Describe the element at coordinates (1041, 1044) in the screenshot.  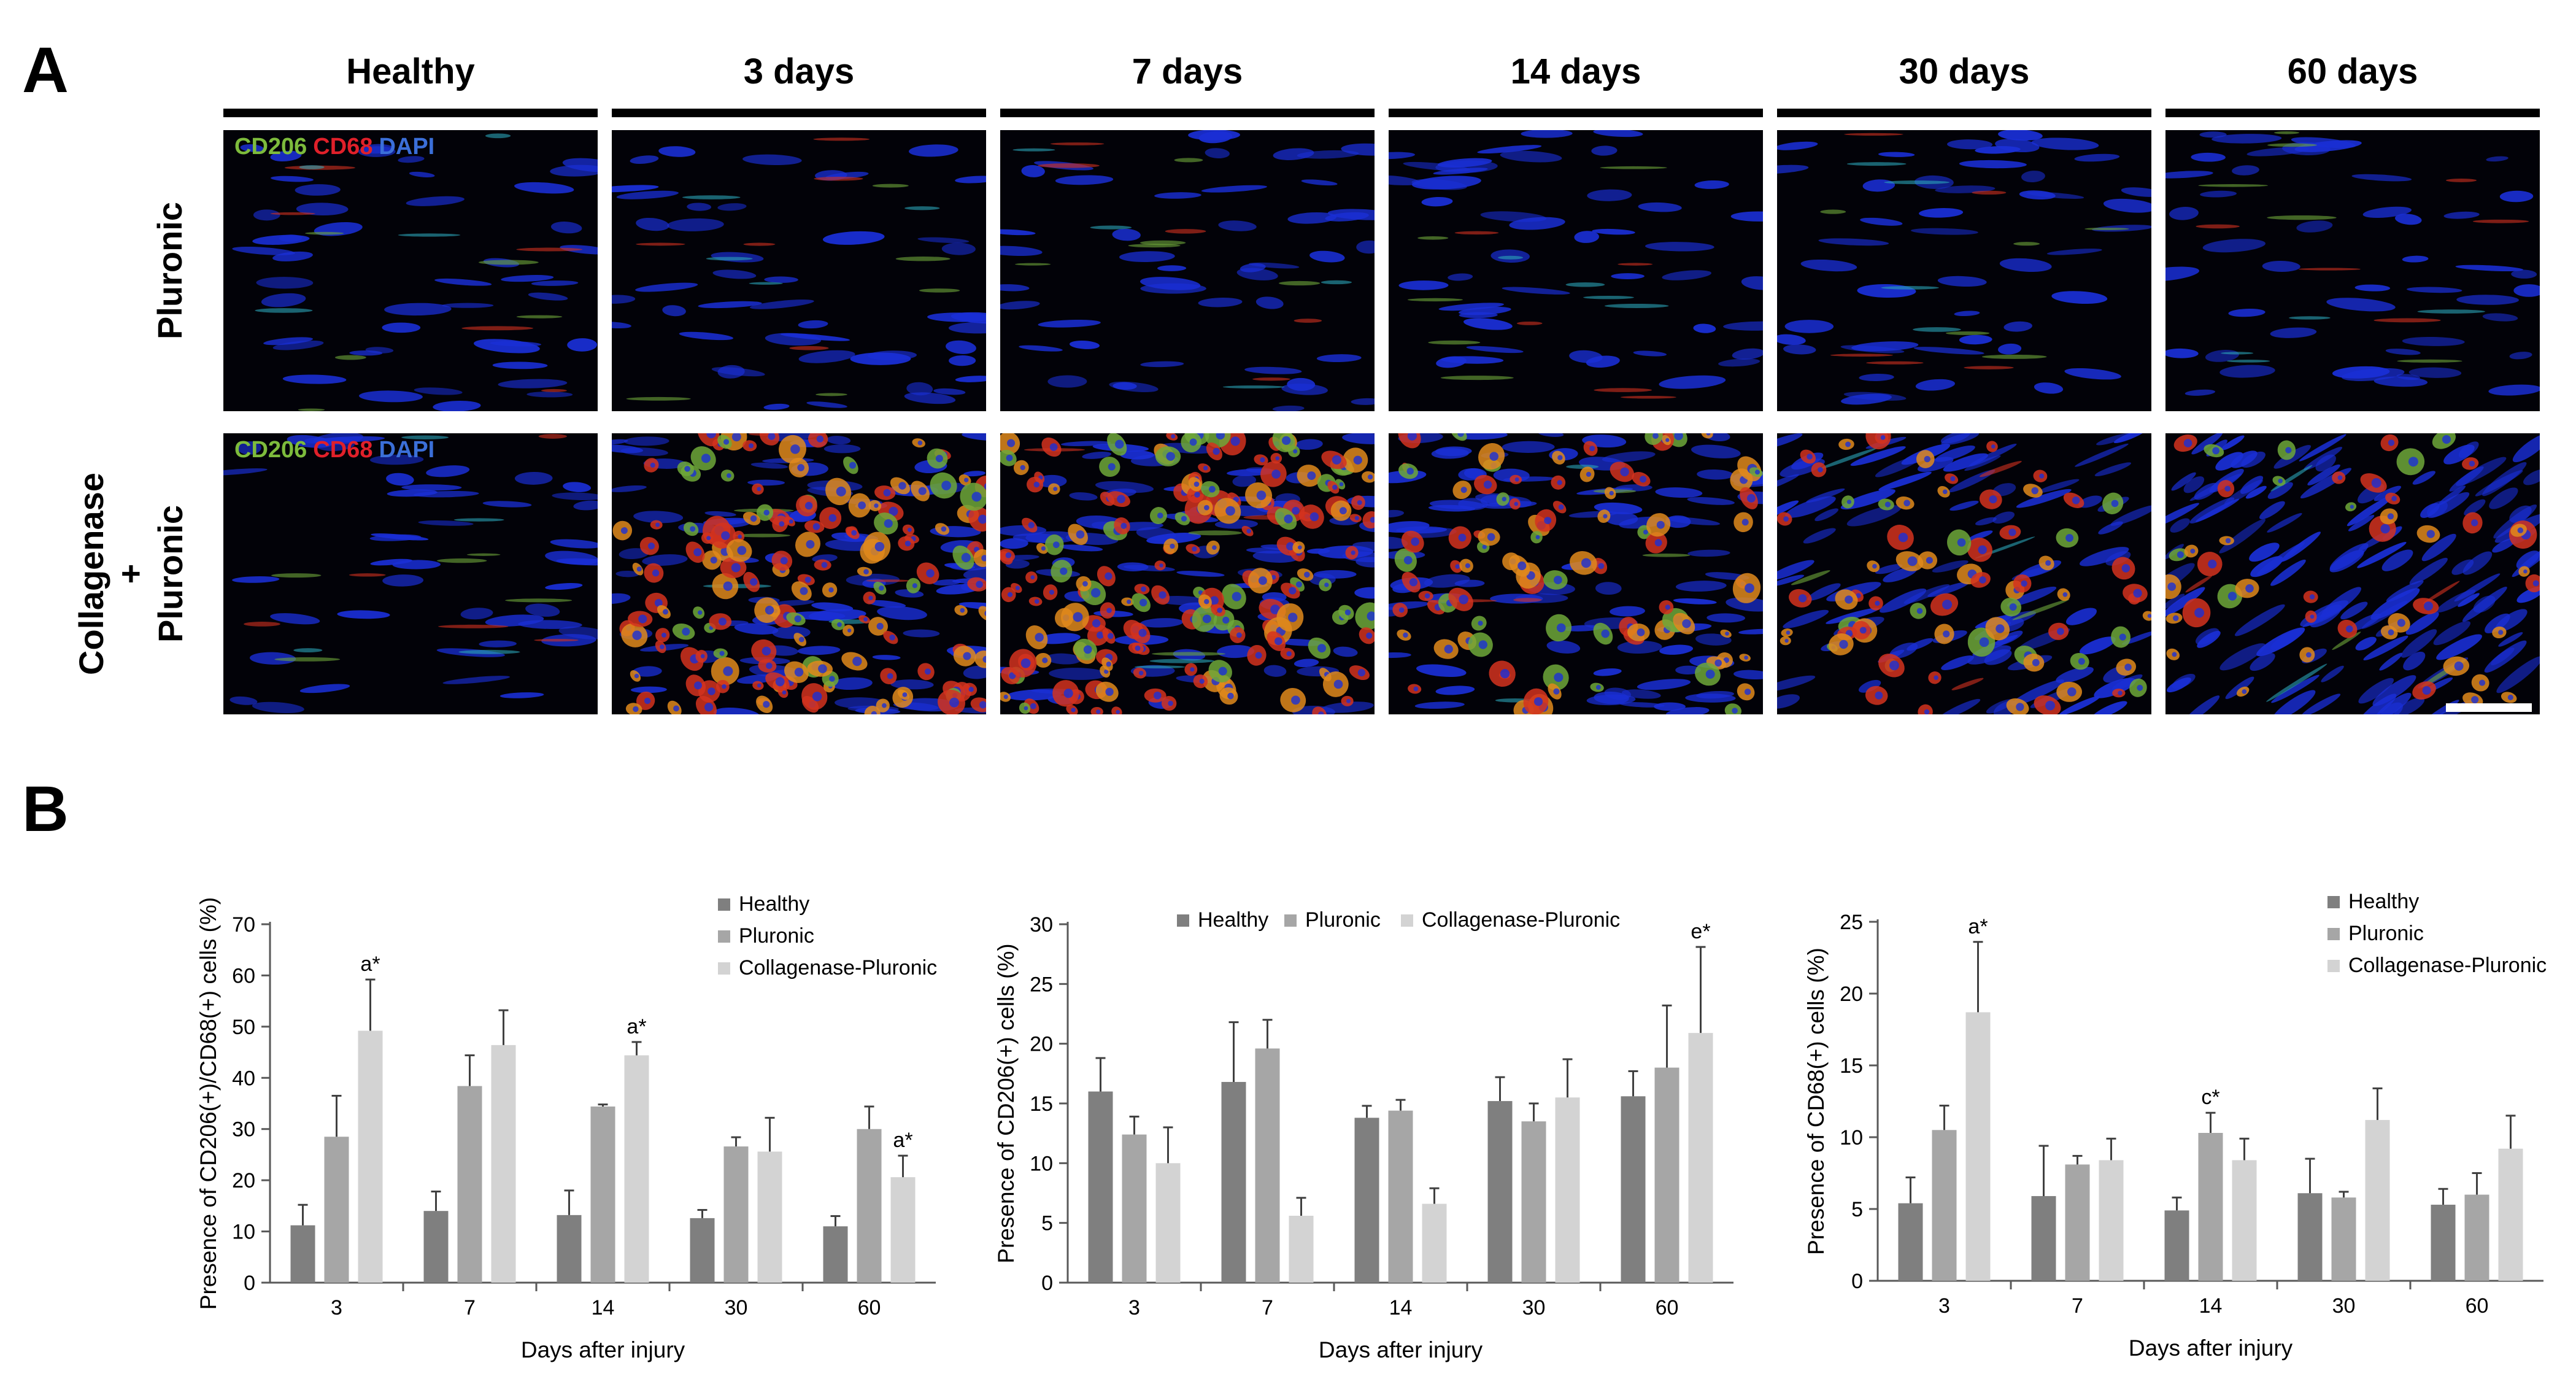
I see `y-tick-label: 20` at that location.